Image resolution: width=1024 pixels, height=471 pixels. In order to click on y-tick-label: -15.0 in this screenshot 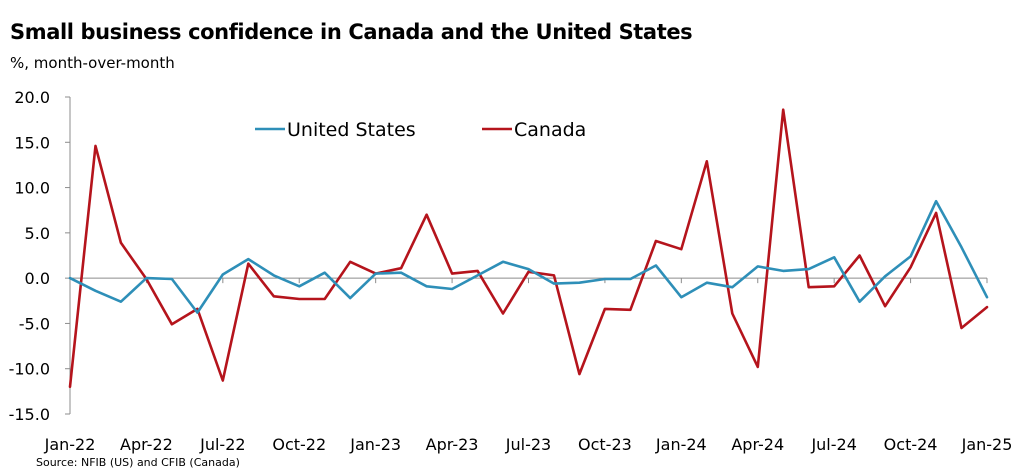, I will do `click(29, 414)`.